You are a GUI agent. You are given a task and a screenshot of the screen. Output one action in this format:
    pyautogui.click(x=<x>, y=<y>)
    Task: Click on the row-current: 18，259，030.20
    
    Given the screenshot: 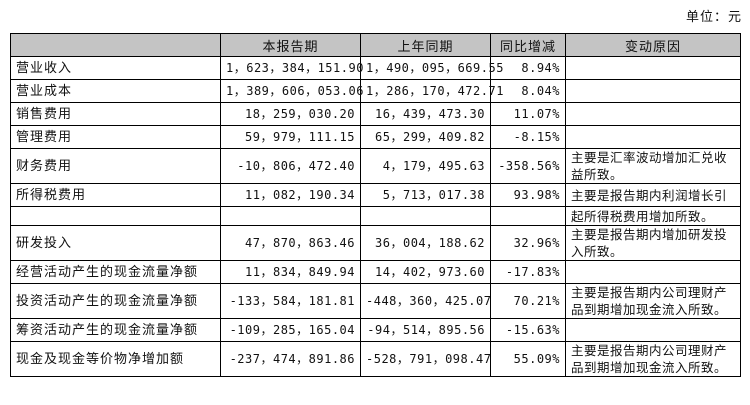 What is the action you would take?
    pyautogui.click(x=290, y=114)
    